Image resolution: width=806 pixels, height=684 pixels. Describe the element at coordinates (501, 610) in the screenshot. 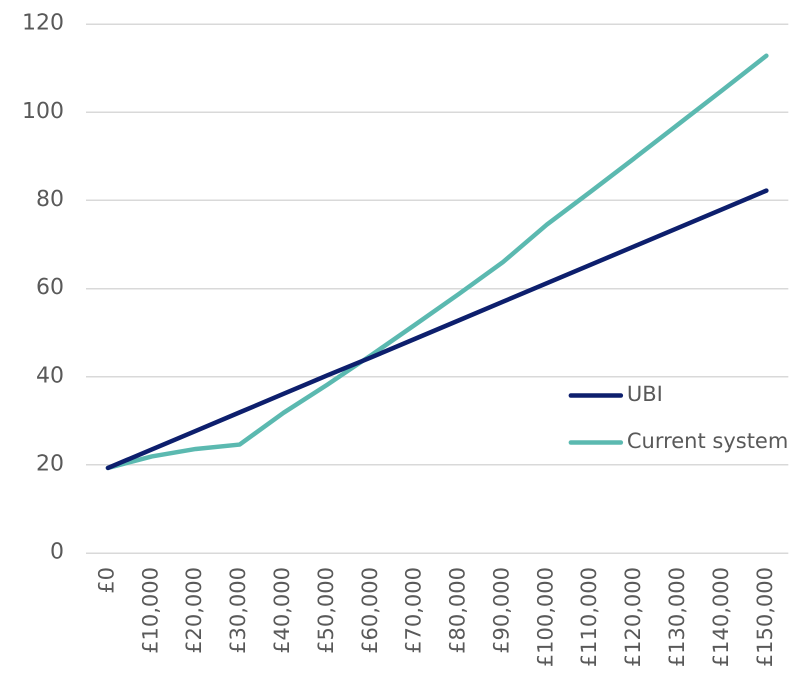

I see `x-tick-label: £90,000` at that location.